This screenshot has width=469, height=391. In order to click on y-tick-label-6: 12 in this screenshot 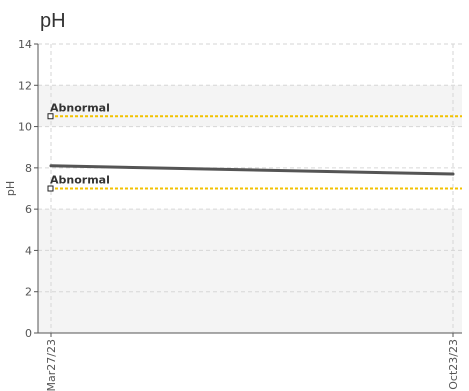, I will do `click(25, 85)`.